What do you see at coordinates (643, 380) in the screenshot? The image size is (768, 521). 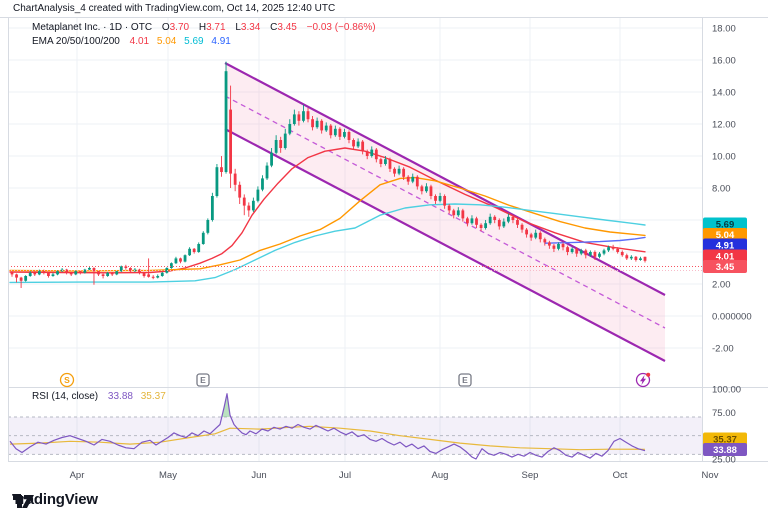 I see `marker-event` at bounding box center [643, 380].